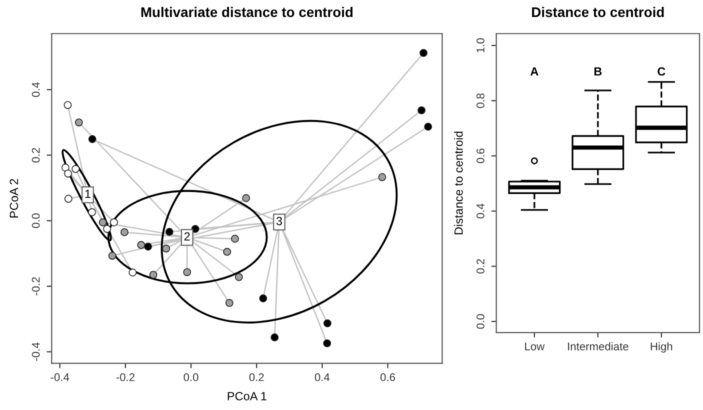 The height and width of the screenshot is (410, 703). What do you see at coordinates (534, 71) in the screenshot?
I see `annotation: A` at bounding box center [534, 71].